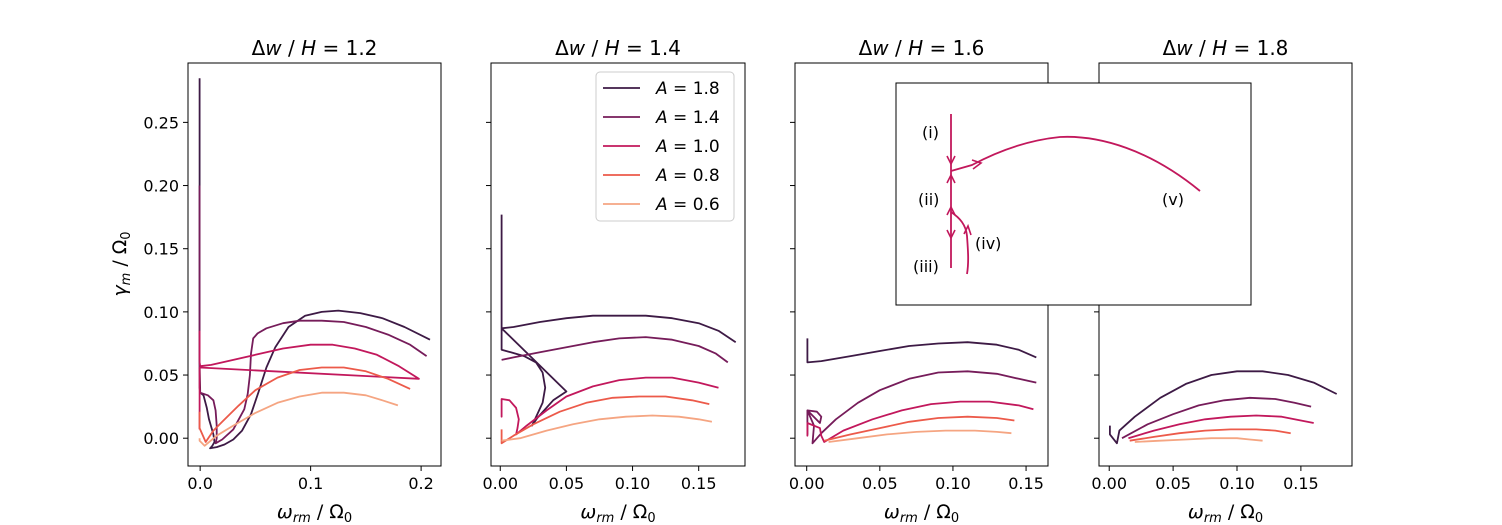 The height and width of the screenshot is (525, 1502). Describe the element at coordinates (161, 375) in the screenshot. I see `y-tick-label: 0.05` at that location.